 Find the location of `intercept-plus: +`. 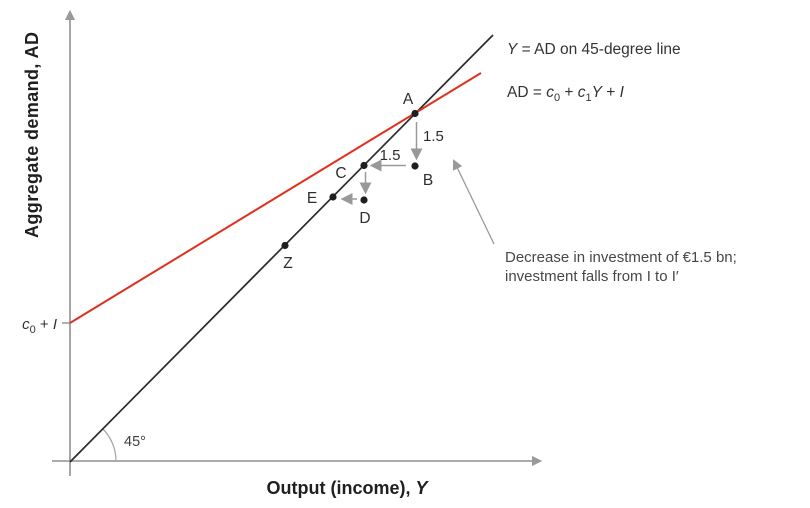

intercept-plus: + is located at coordinates (44, 324).